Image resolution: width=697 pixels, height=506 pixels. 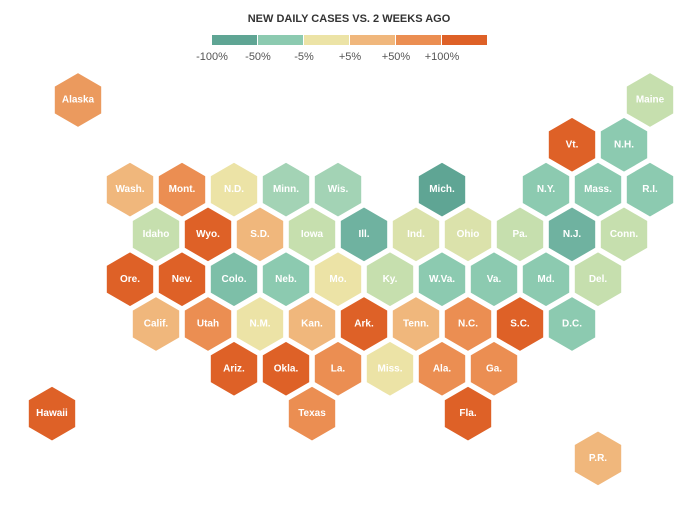 I want to click on state-label: Wyo., so click(x=208, y=234).